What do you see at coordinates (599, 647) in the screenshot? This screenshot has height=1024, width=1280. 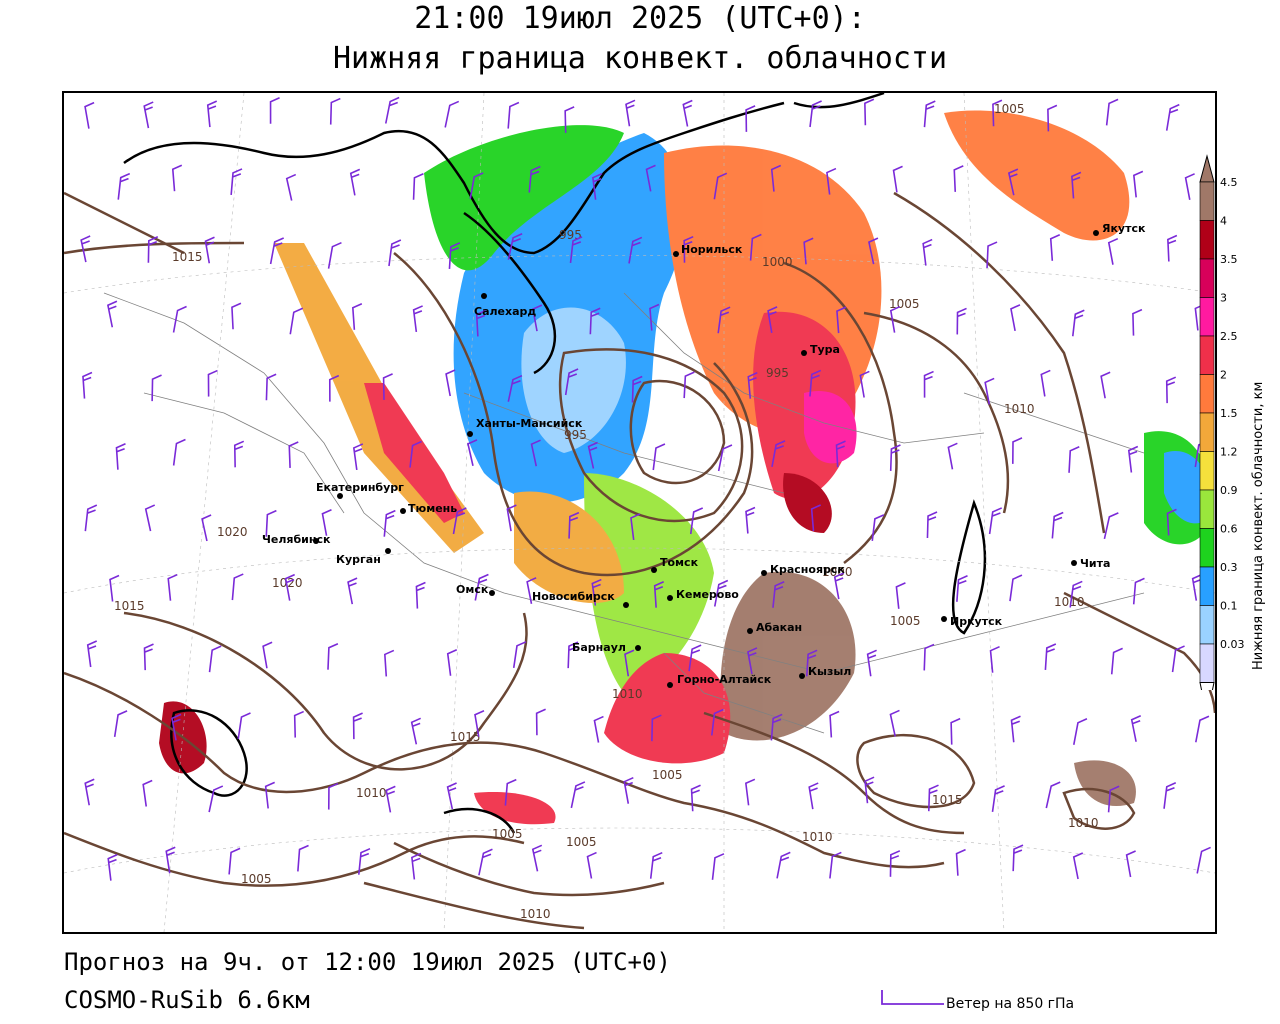 I see `svg-text: Барнаул` at bounding box center [599, 647].